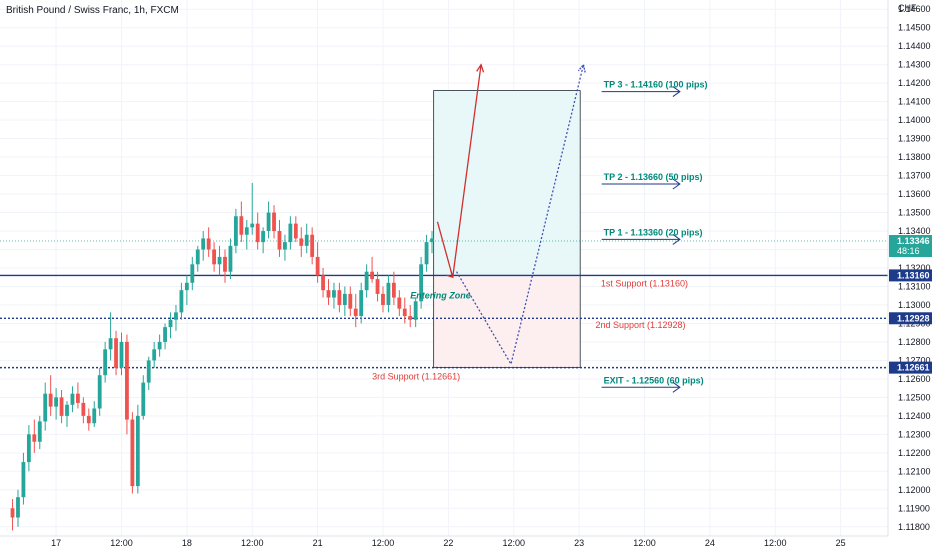  What do you see at coordinates (907, 8) in the screenshot?
I see `currency-label: CHF` at bounding box center [907, 8].